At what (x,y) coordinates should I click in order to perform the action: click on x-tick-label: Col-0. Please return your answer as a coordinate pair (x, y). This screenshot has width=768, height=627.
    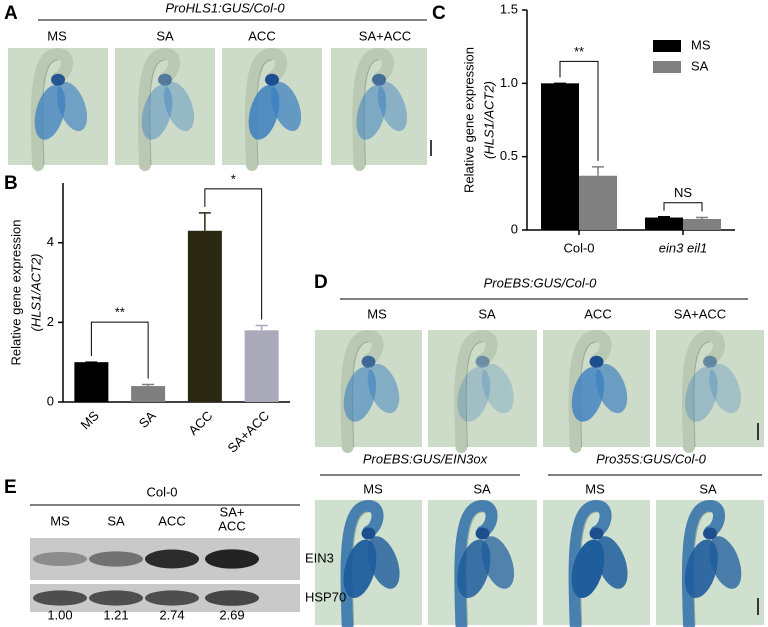
    Looking at the image, I should click on (578, 247).